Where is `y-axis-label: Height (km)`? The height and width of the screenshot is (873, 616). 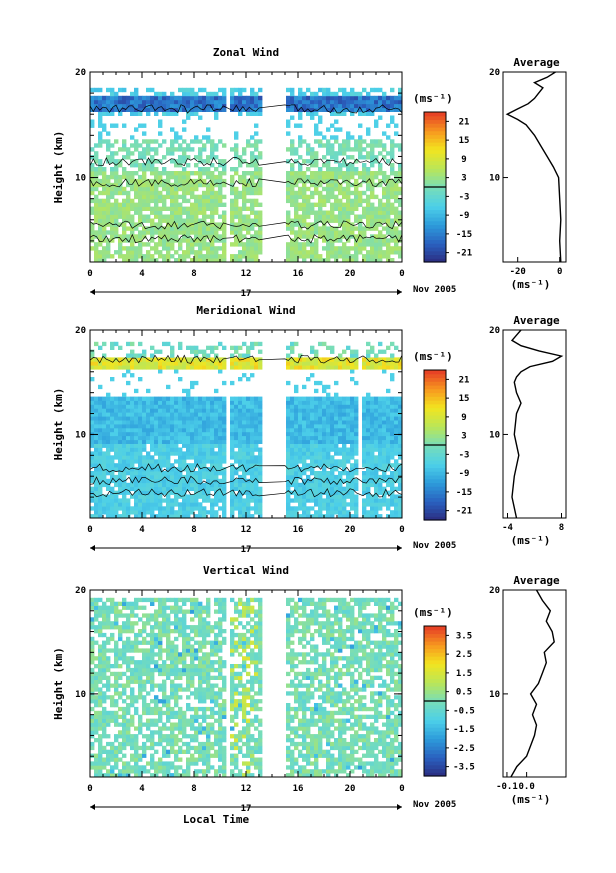 y-axis-label: Height (km) is located at coordinates (58, 424).